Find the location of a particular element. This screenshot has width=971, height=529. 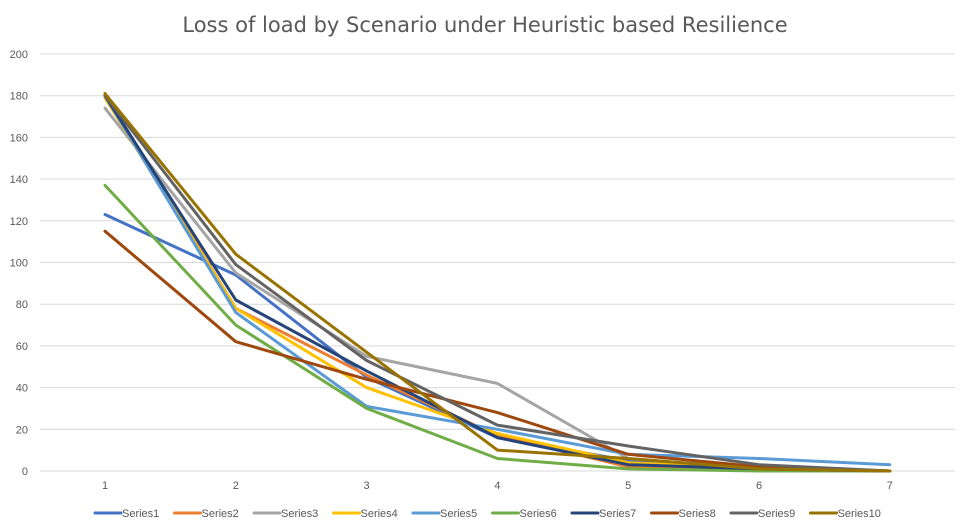

legend-label: Series8 is located at coordinates (697, 514).